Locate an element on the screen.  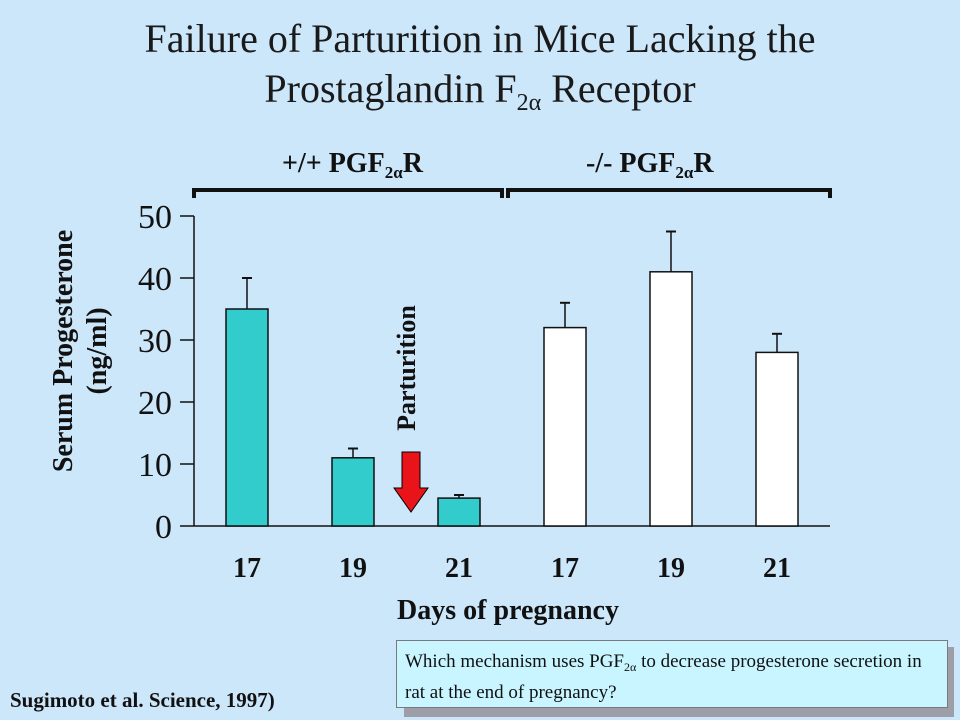
title-line-2-pre: Prostaglandin F is located at coordinates (390, 88).